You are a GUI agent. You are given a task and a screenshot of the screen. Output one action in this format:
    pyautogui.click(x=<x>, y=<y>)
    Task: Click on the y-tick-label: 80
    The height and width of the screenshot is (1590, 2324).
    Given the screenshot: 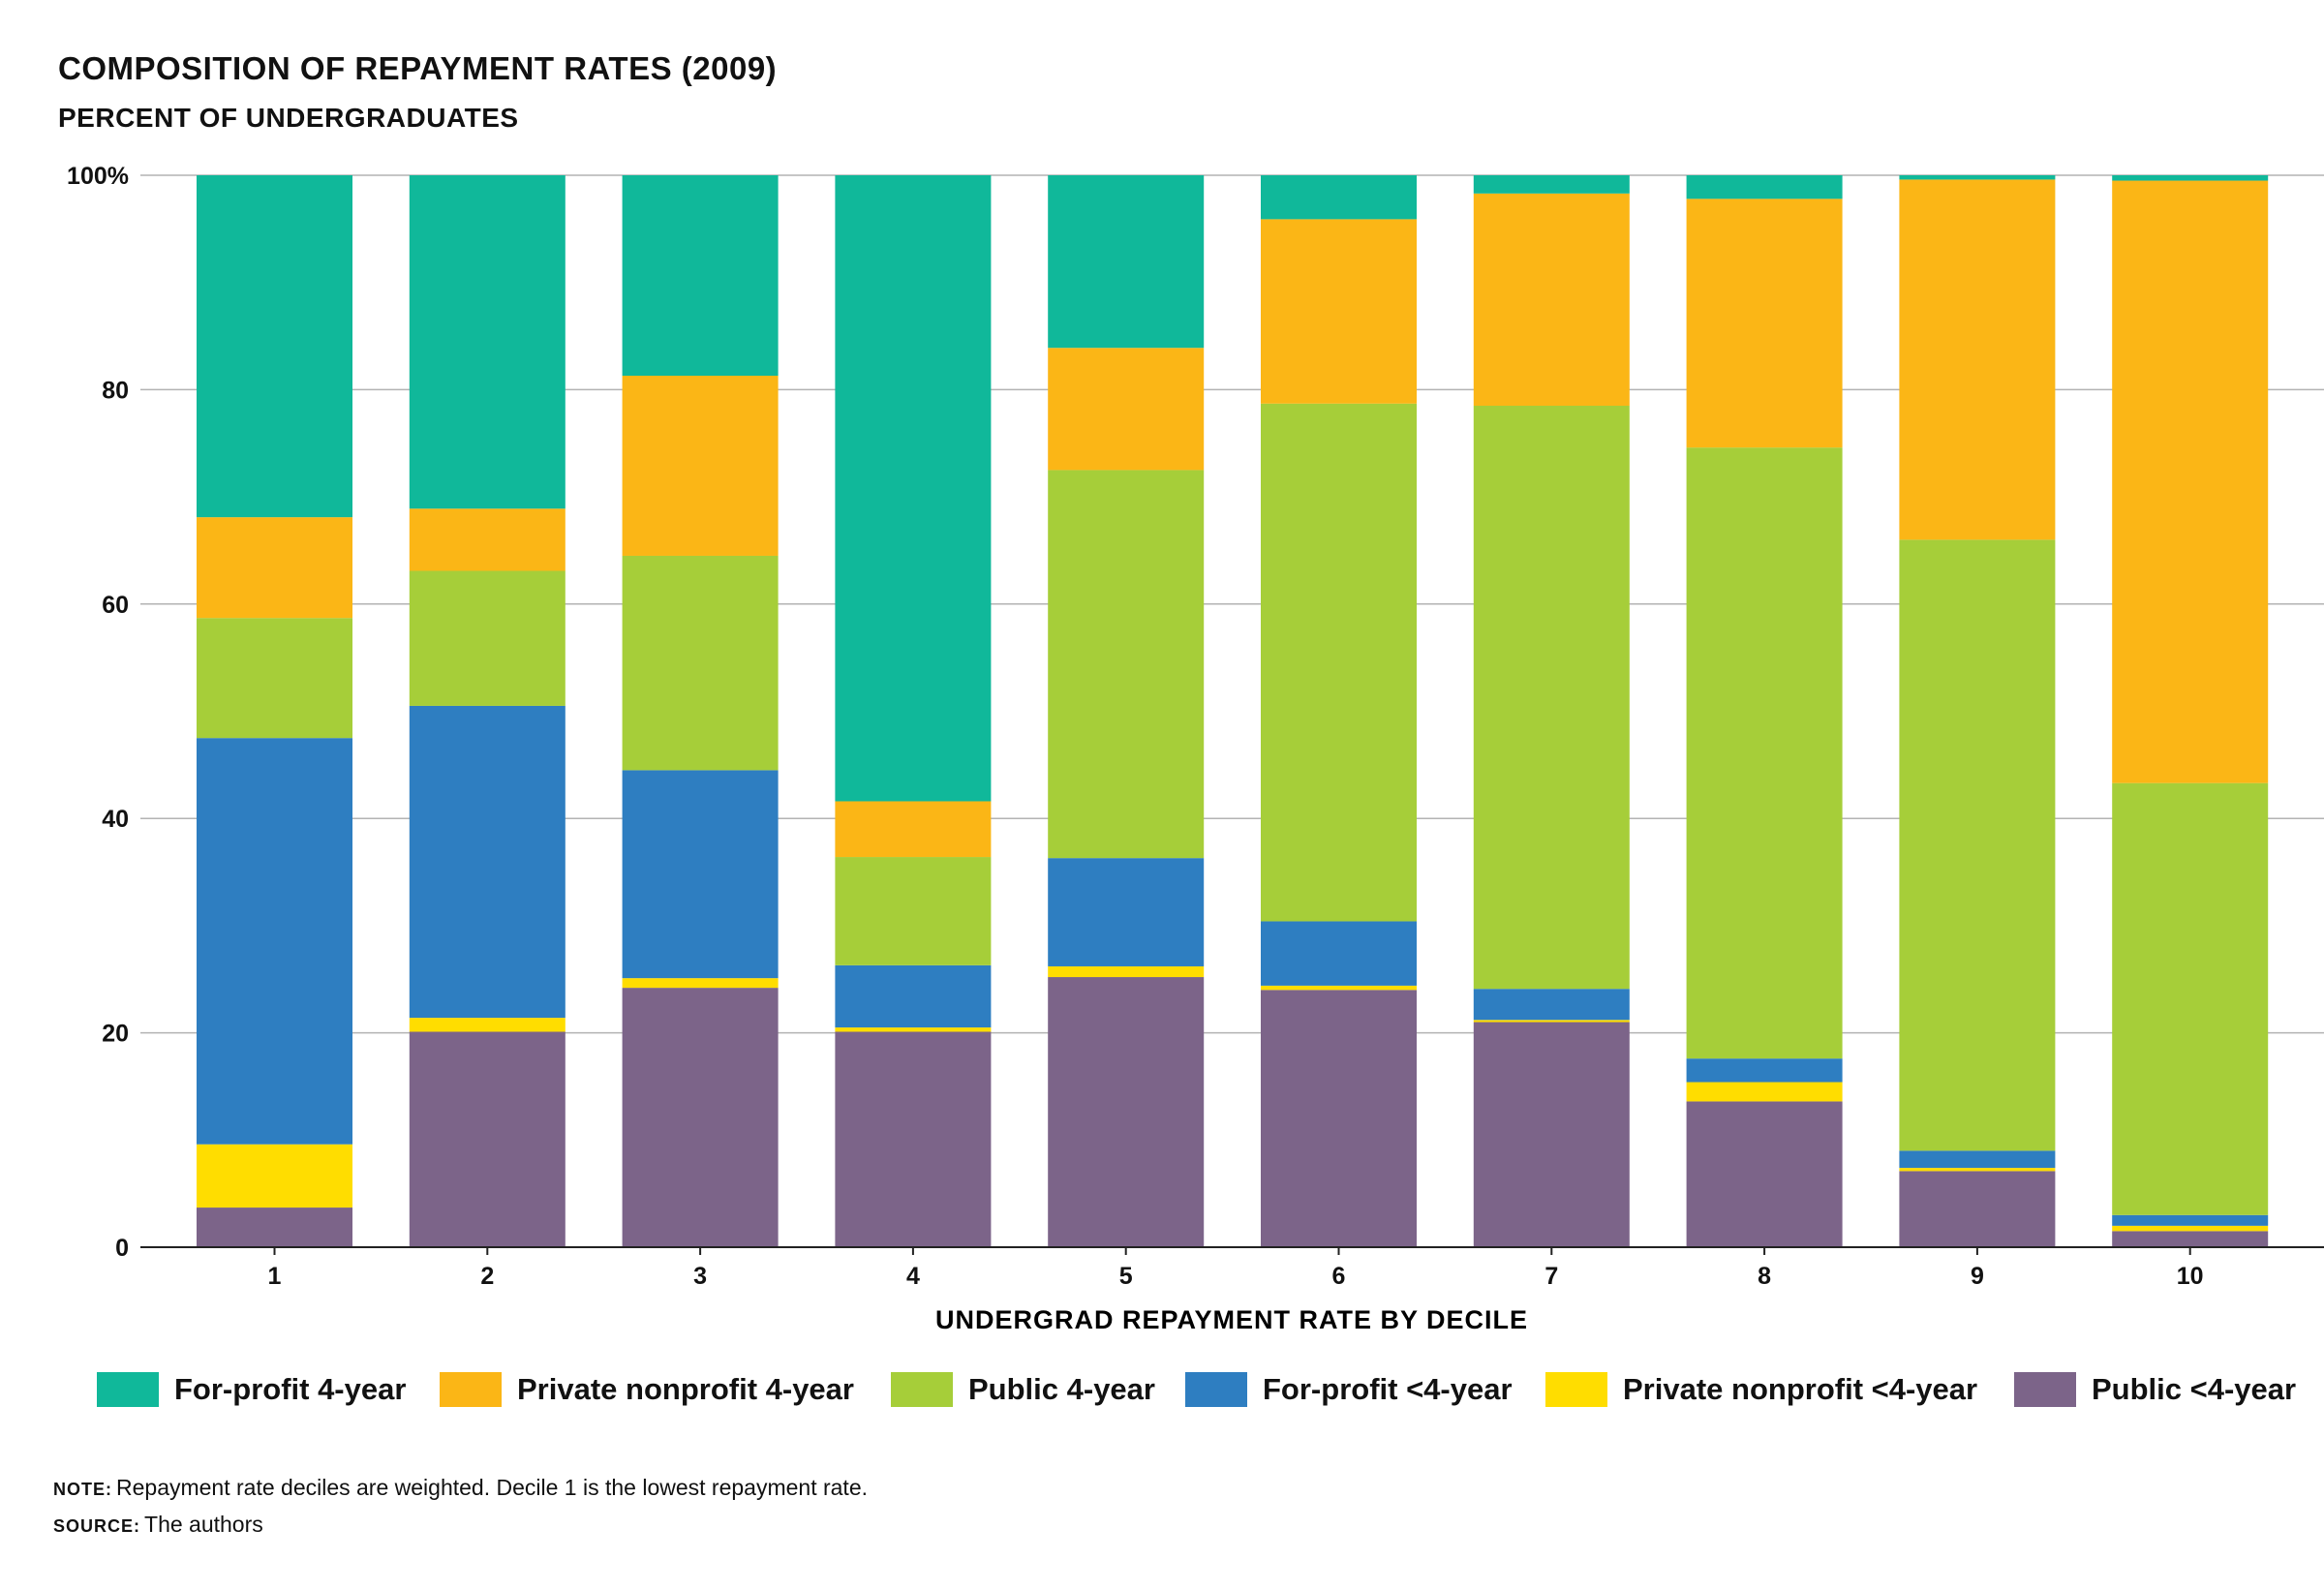 What is the action you would take?
    pyautogui.click(x=116, y=390)
    